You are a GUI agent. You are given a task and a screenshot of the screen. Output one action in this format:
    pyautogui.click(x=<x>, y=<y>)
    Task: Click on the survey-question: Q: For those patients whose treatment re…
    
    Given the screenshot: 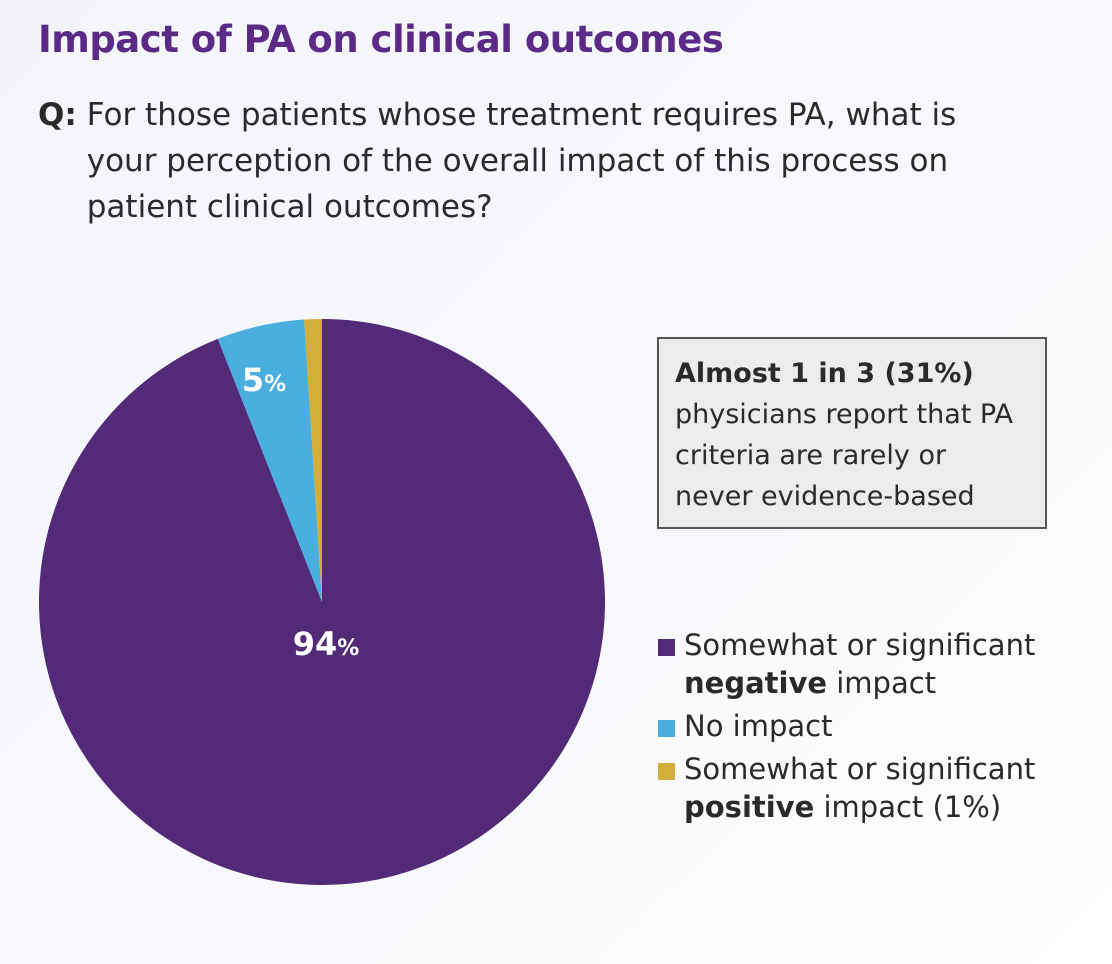 What is the action you would take?
    pyautogui.click(x=538, y=161)
    